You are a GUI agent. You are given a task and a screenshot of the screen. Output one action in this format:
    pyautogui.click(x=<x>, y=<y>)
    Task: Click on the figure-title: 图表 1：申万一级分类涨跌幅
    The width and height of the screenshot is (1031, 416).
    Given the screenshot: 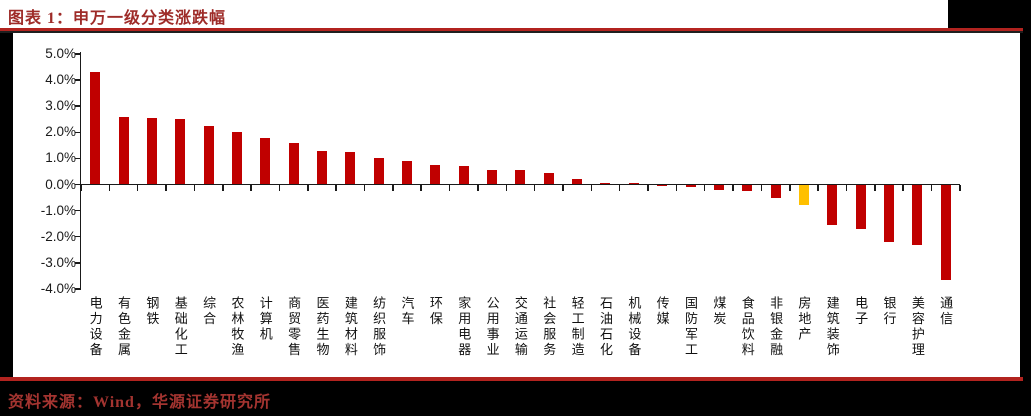 What is the action you would take?
    pyautogui.click(x=117, y=18)
    